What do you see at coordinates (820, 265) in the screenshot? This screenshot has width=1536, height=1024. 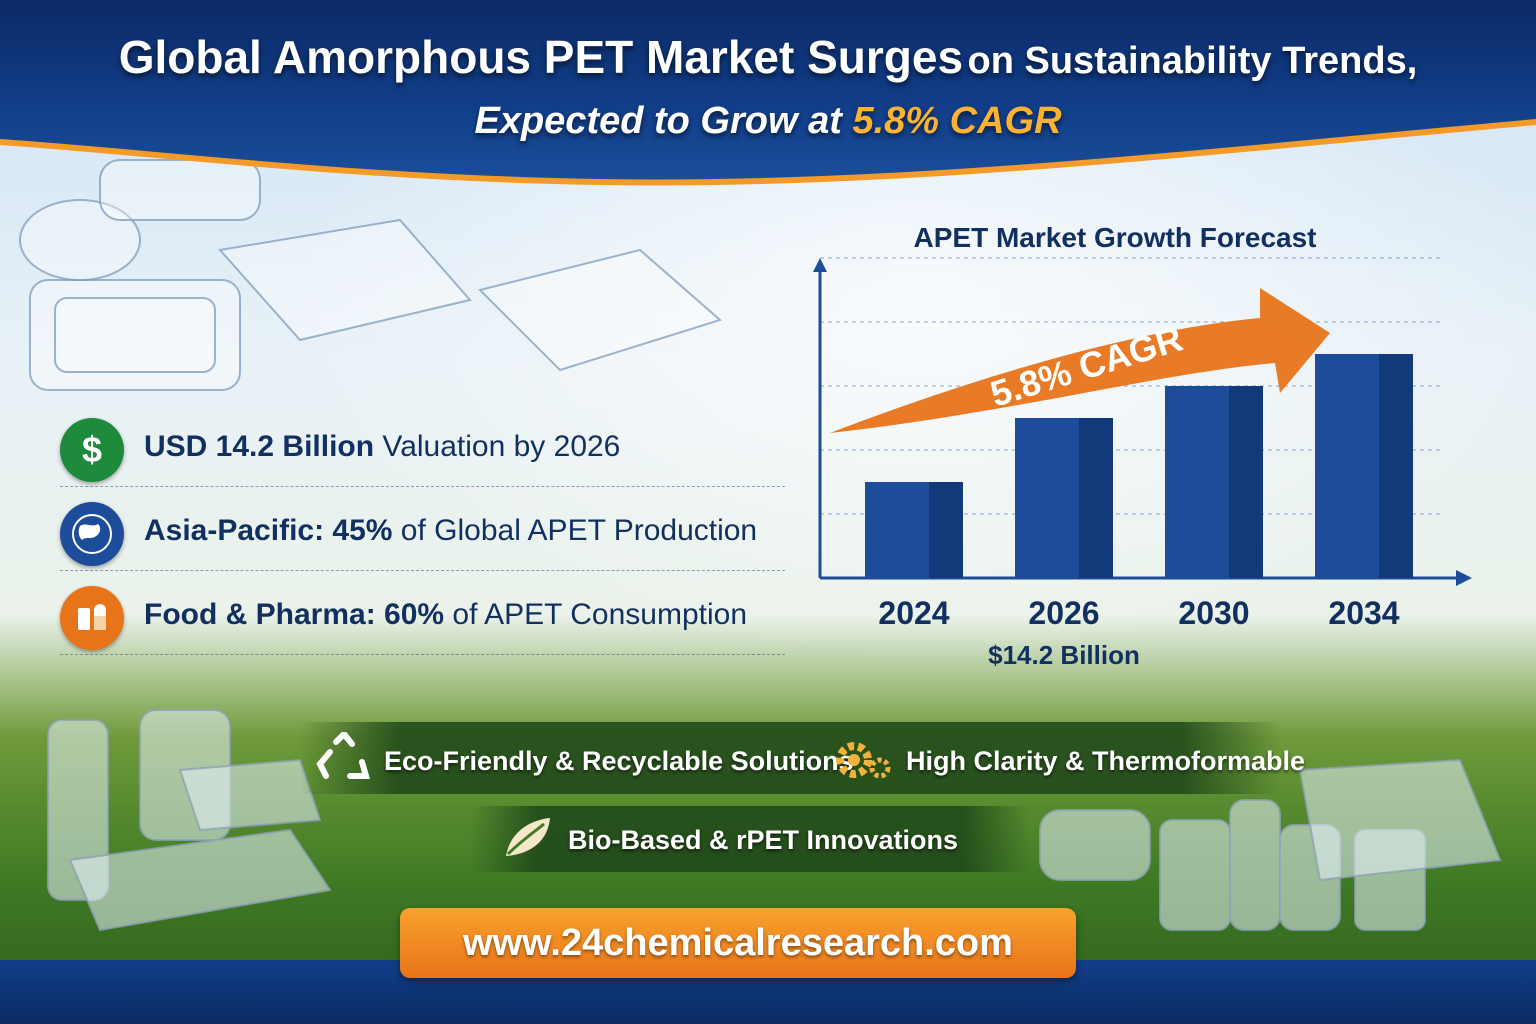 I see `y-axis-arrow` at bounding box center [820, 265].